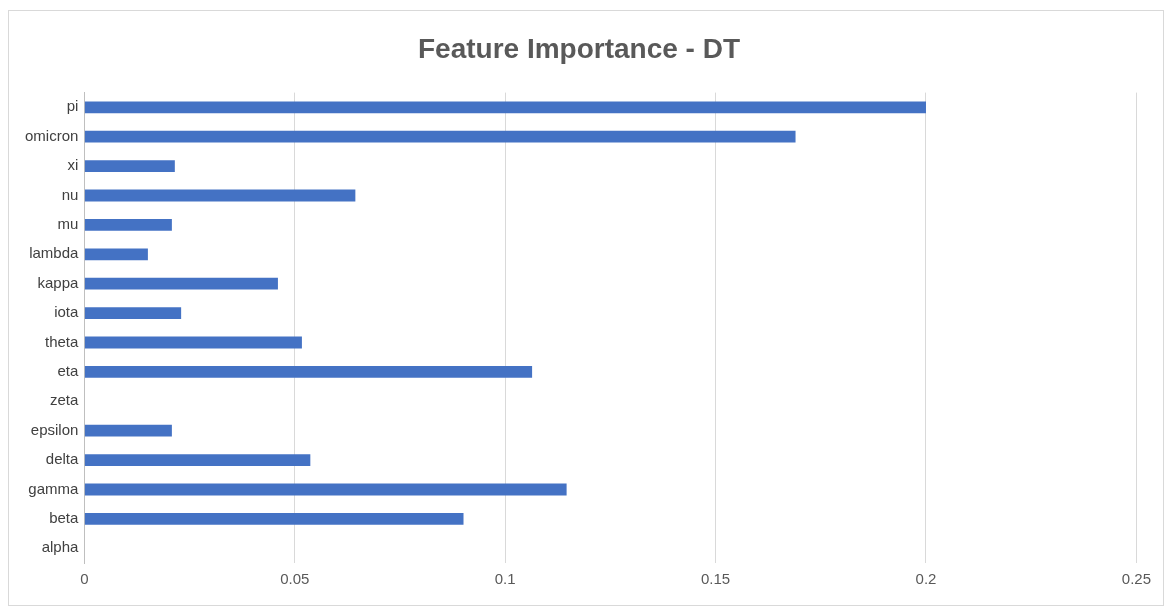 The width and height of the screenshot is (1166, 608). I want to click on chart-title: Feature Importance - DT, so click(579, 48).